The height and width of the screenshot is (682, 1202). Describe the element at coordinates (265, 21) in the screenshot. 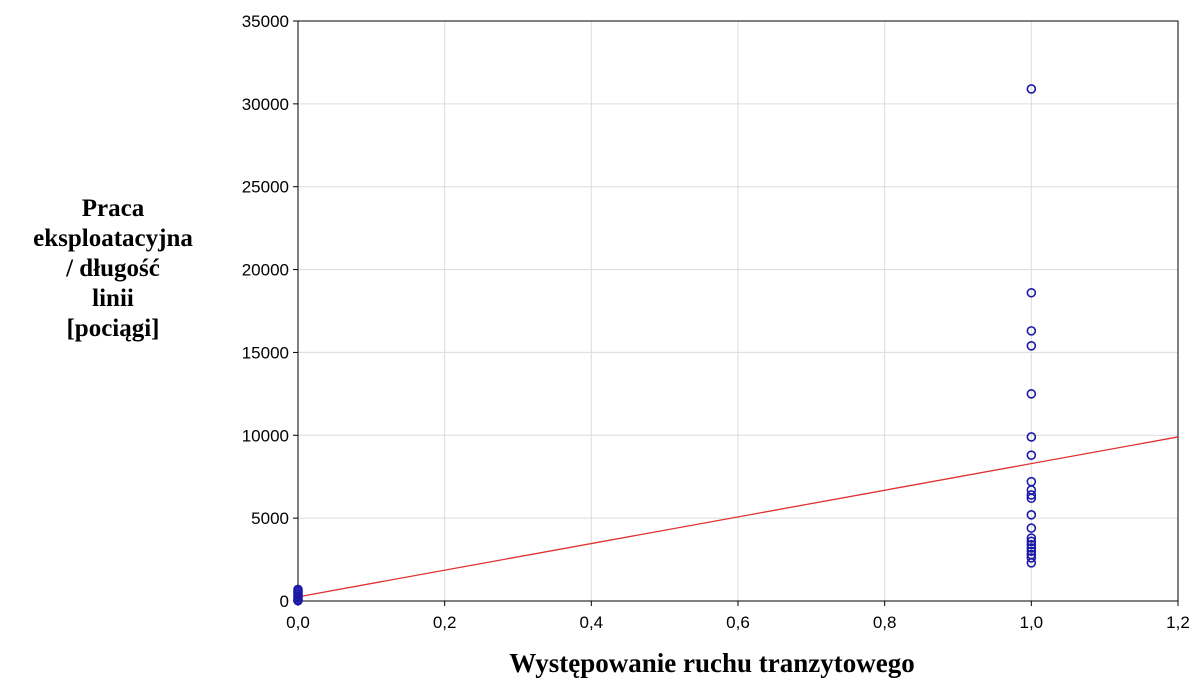

I see `y-tick-label: 35000` at that location.